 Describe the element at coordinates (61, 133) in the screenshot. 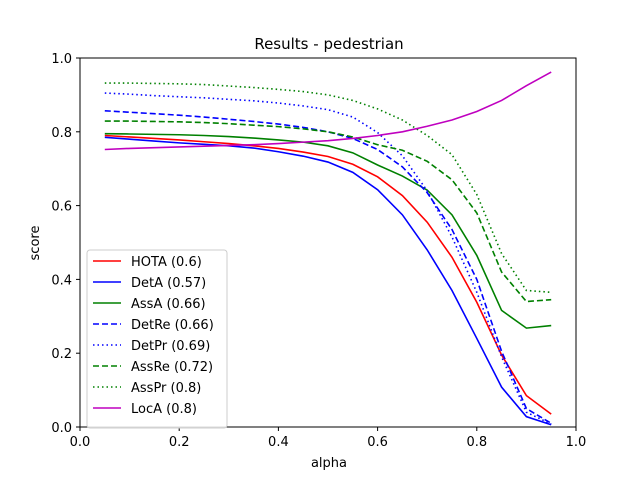

I see `y-tick-label: 0.8` at that location.